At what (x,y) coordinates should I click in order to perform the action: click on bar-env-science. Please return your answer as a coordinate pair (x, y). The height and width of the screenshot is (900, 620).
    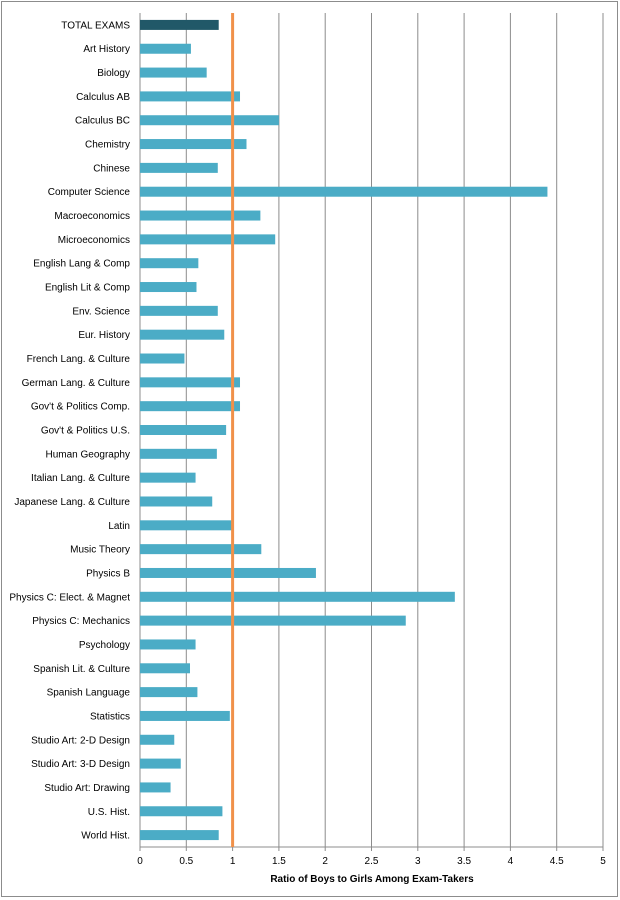
    Looking at the image, I should click on (179, 310).